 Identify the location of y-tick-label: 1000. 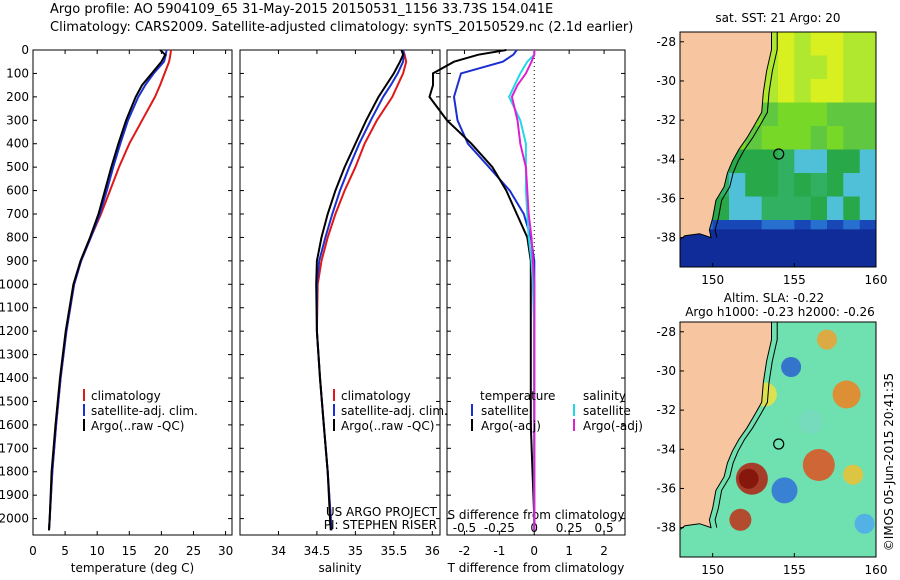
(14, 284).